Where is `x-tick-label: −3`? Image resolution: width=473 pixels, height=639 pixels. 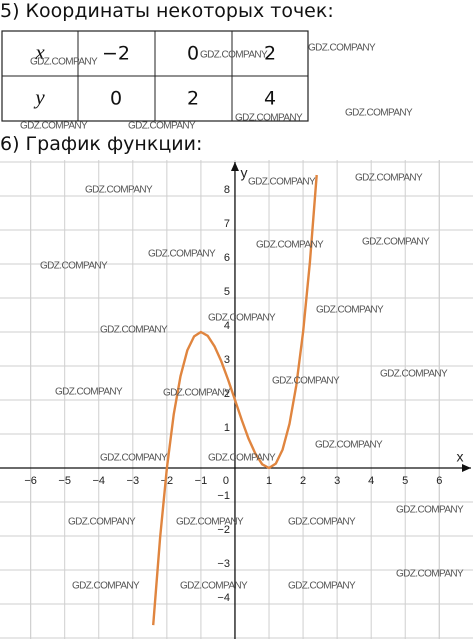 x-tick-label: −3 is located at coordinates (133, 481).